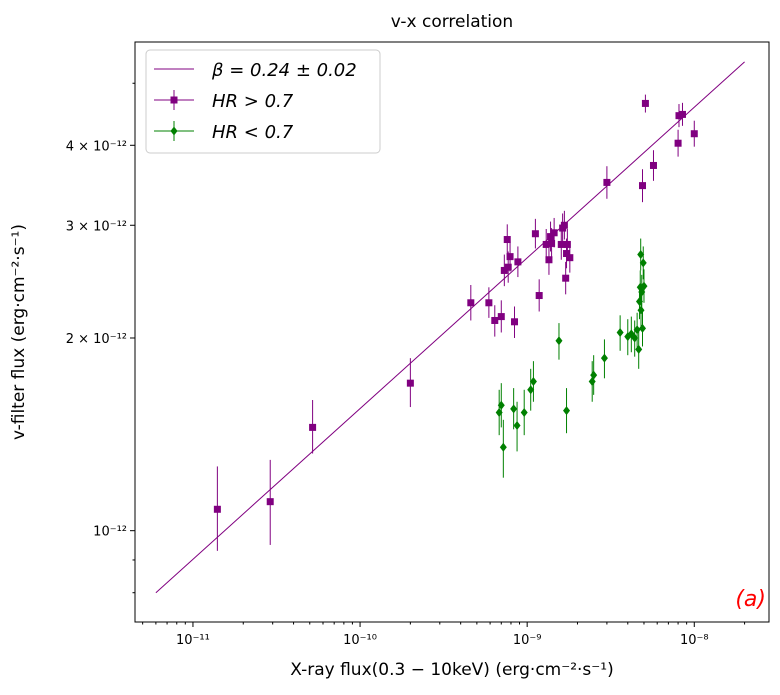 This screenshot has height=695, width=780. I want to click on x-tick-label: 10⁻¹¹, so click(193, 640).